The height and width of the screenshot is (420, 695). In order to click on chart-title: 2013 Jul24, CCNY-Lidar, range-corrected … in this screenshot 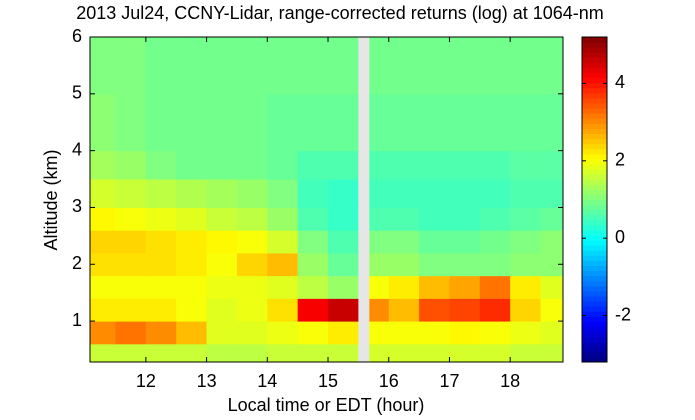, I will do `click(340, 13)`.